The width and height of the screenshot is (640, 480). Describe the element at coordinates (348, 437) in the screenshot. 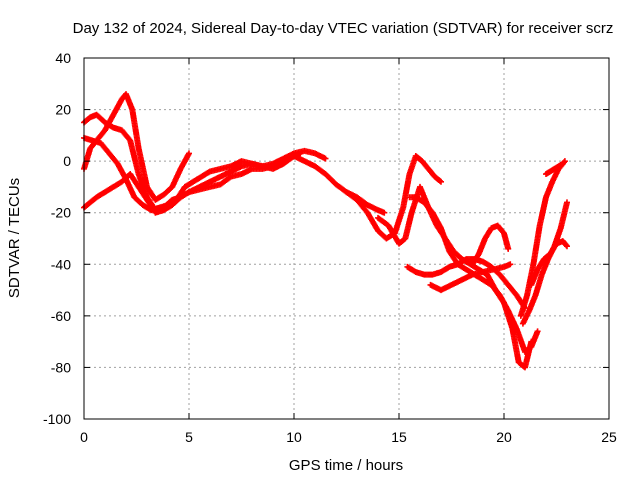

I see `x-tick-labels: 0 5 10 15 20 25` at that location.